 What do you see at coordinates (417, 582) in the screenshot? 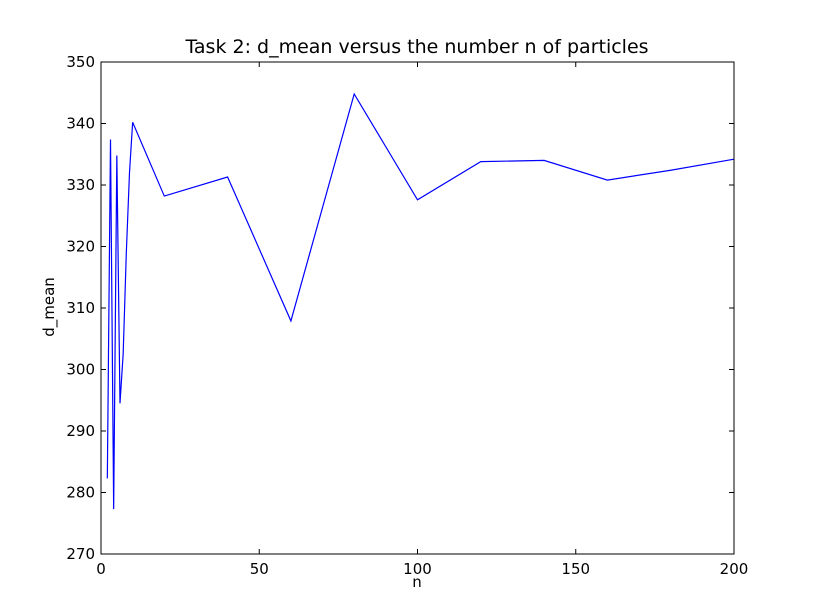
I see `x-axis-label: n` at bounding box center [417, 582].